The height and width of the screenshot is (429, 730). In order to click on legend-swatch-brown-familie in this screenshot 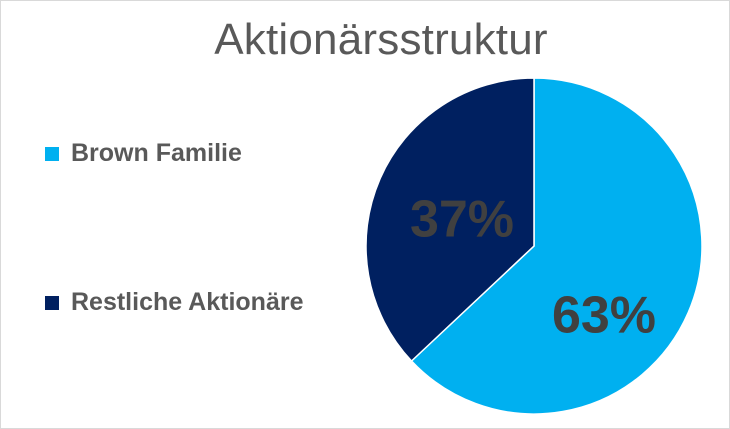, I will do `click(52, 153)`.